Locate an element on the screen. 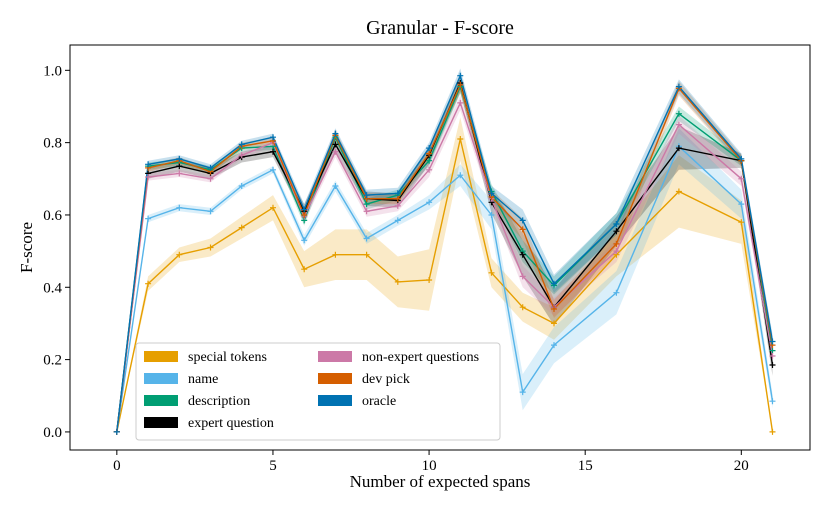 This screenshot has width=830, height=511. x-tick-label: 5 is located at coordinates (273, 466).